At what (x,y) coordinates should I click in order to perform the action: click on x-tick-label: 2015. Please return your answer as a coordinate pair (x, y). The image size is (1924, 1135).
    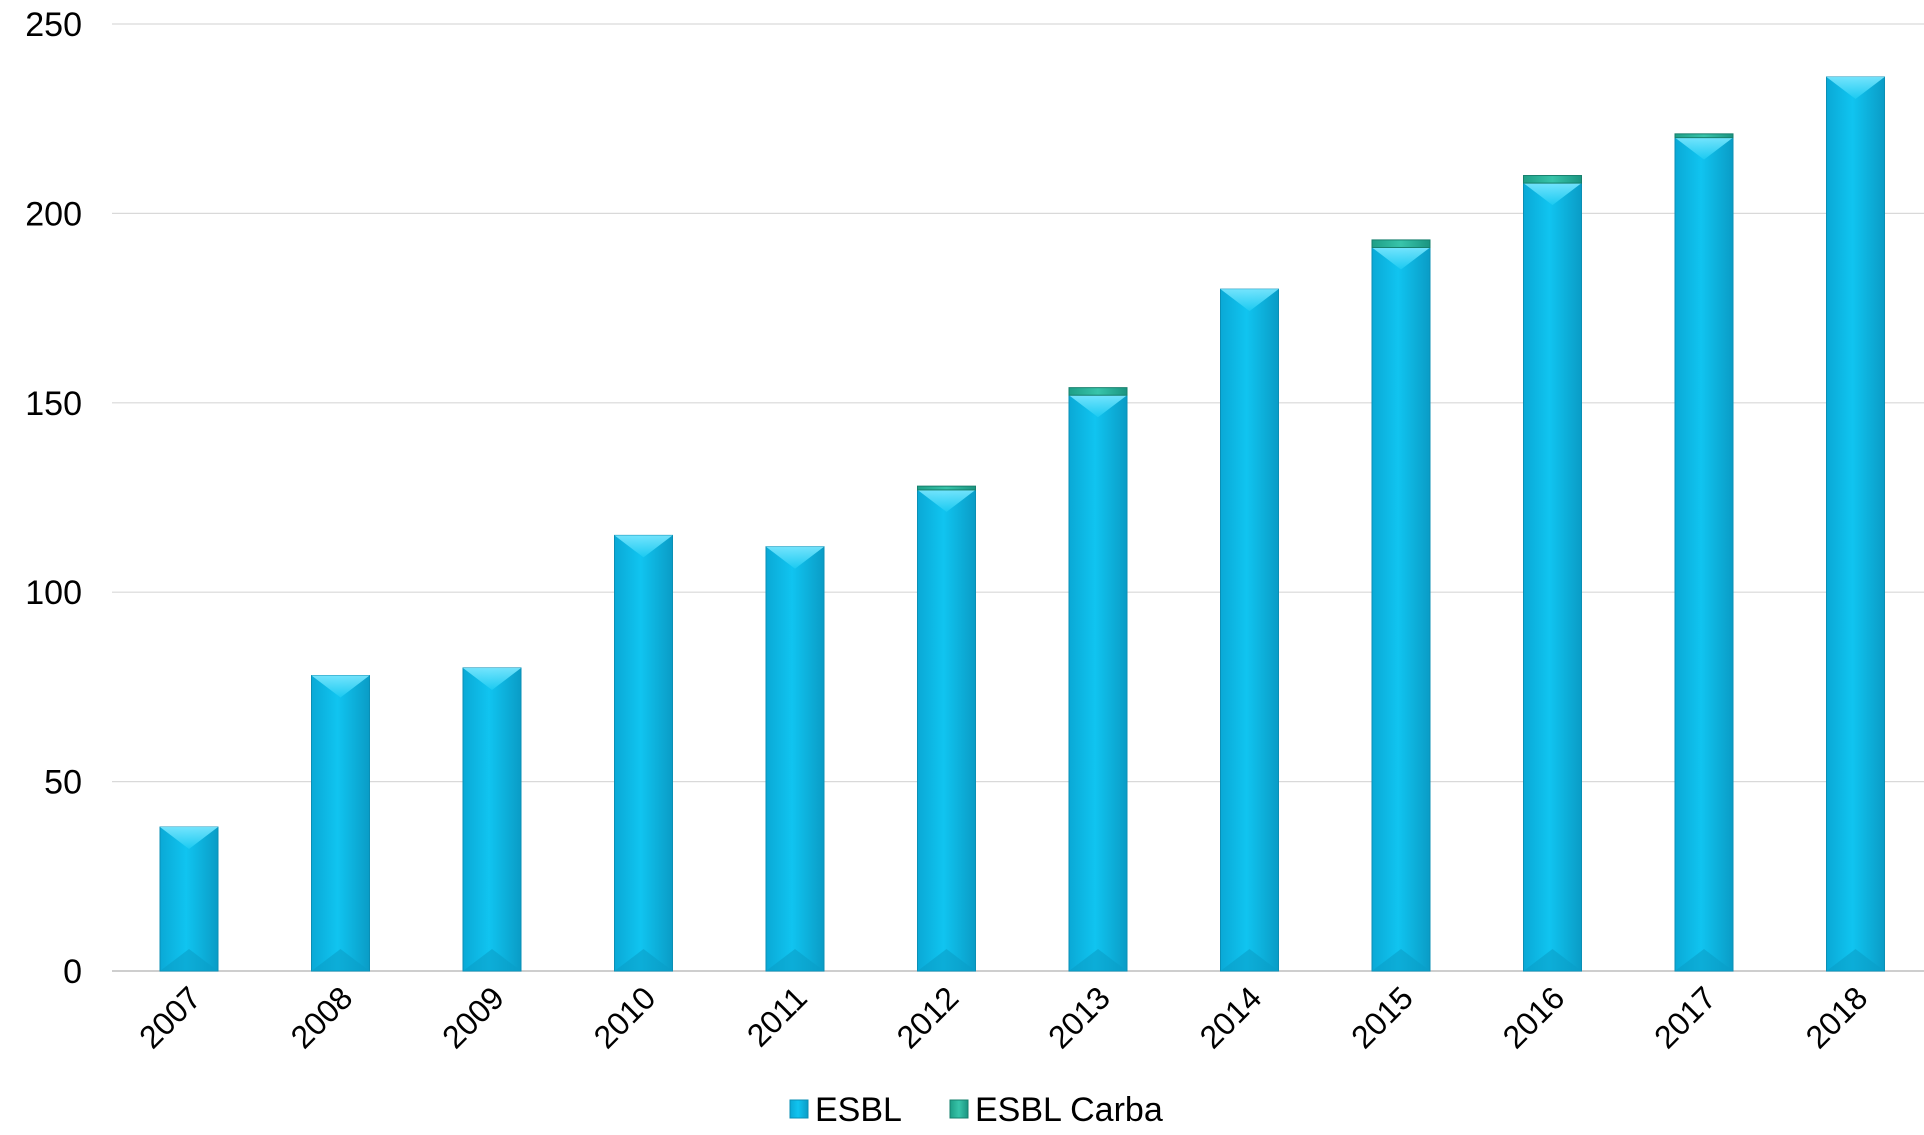
    Looking at the image, I should click on (1382, 1017).